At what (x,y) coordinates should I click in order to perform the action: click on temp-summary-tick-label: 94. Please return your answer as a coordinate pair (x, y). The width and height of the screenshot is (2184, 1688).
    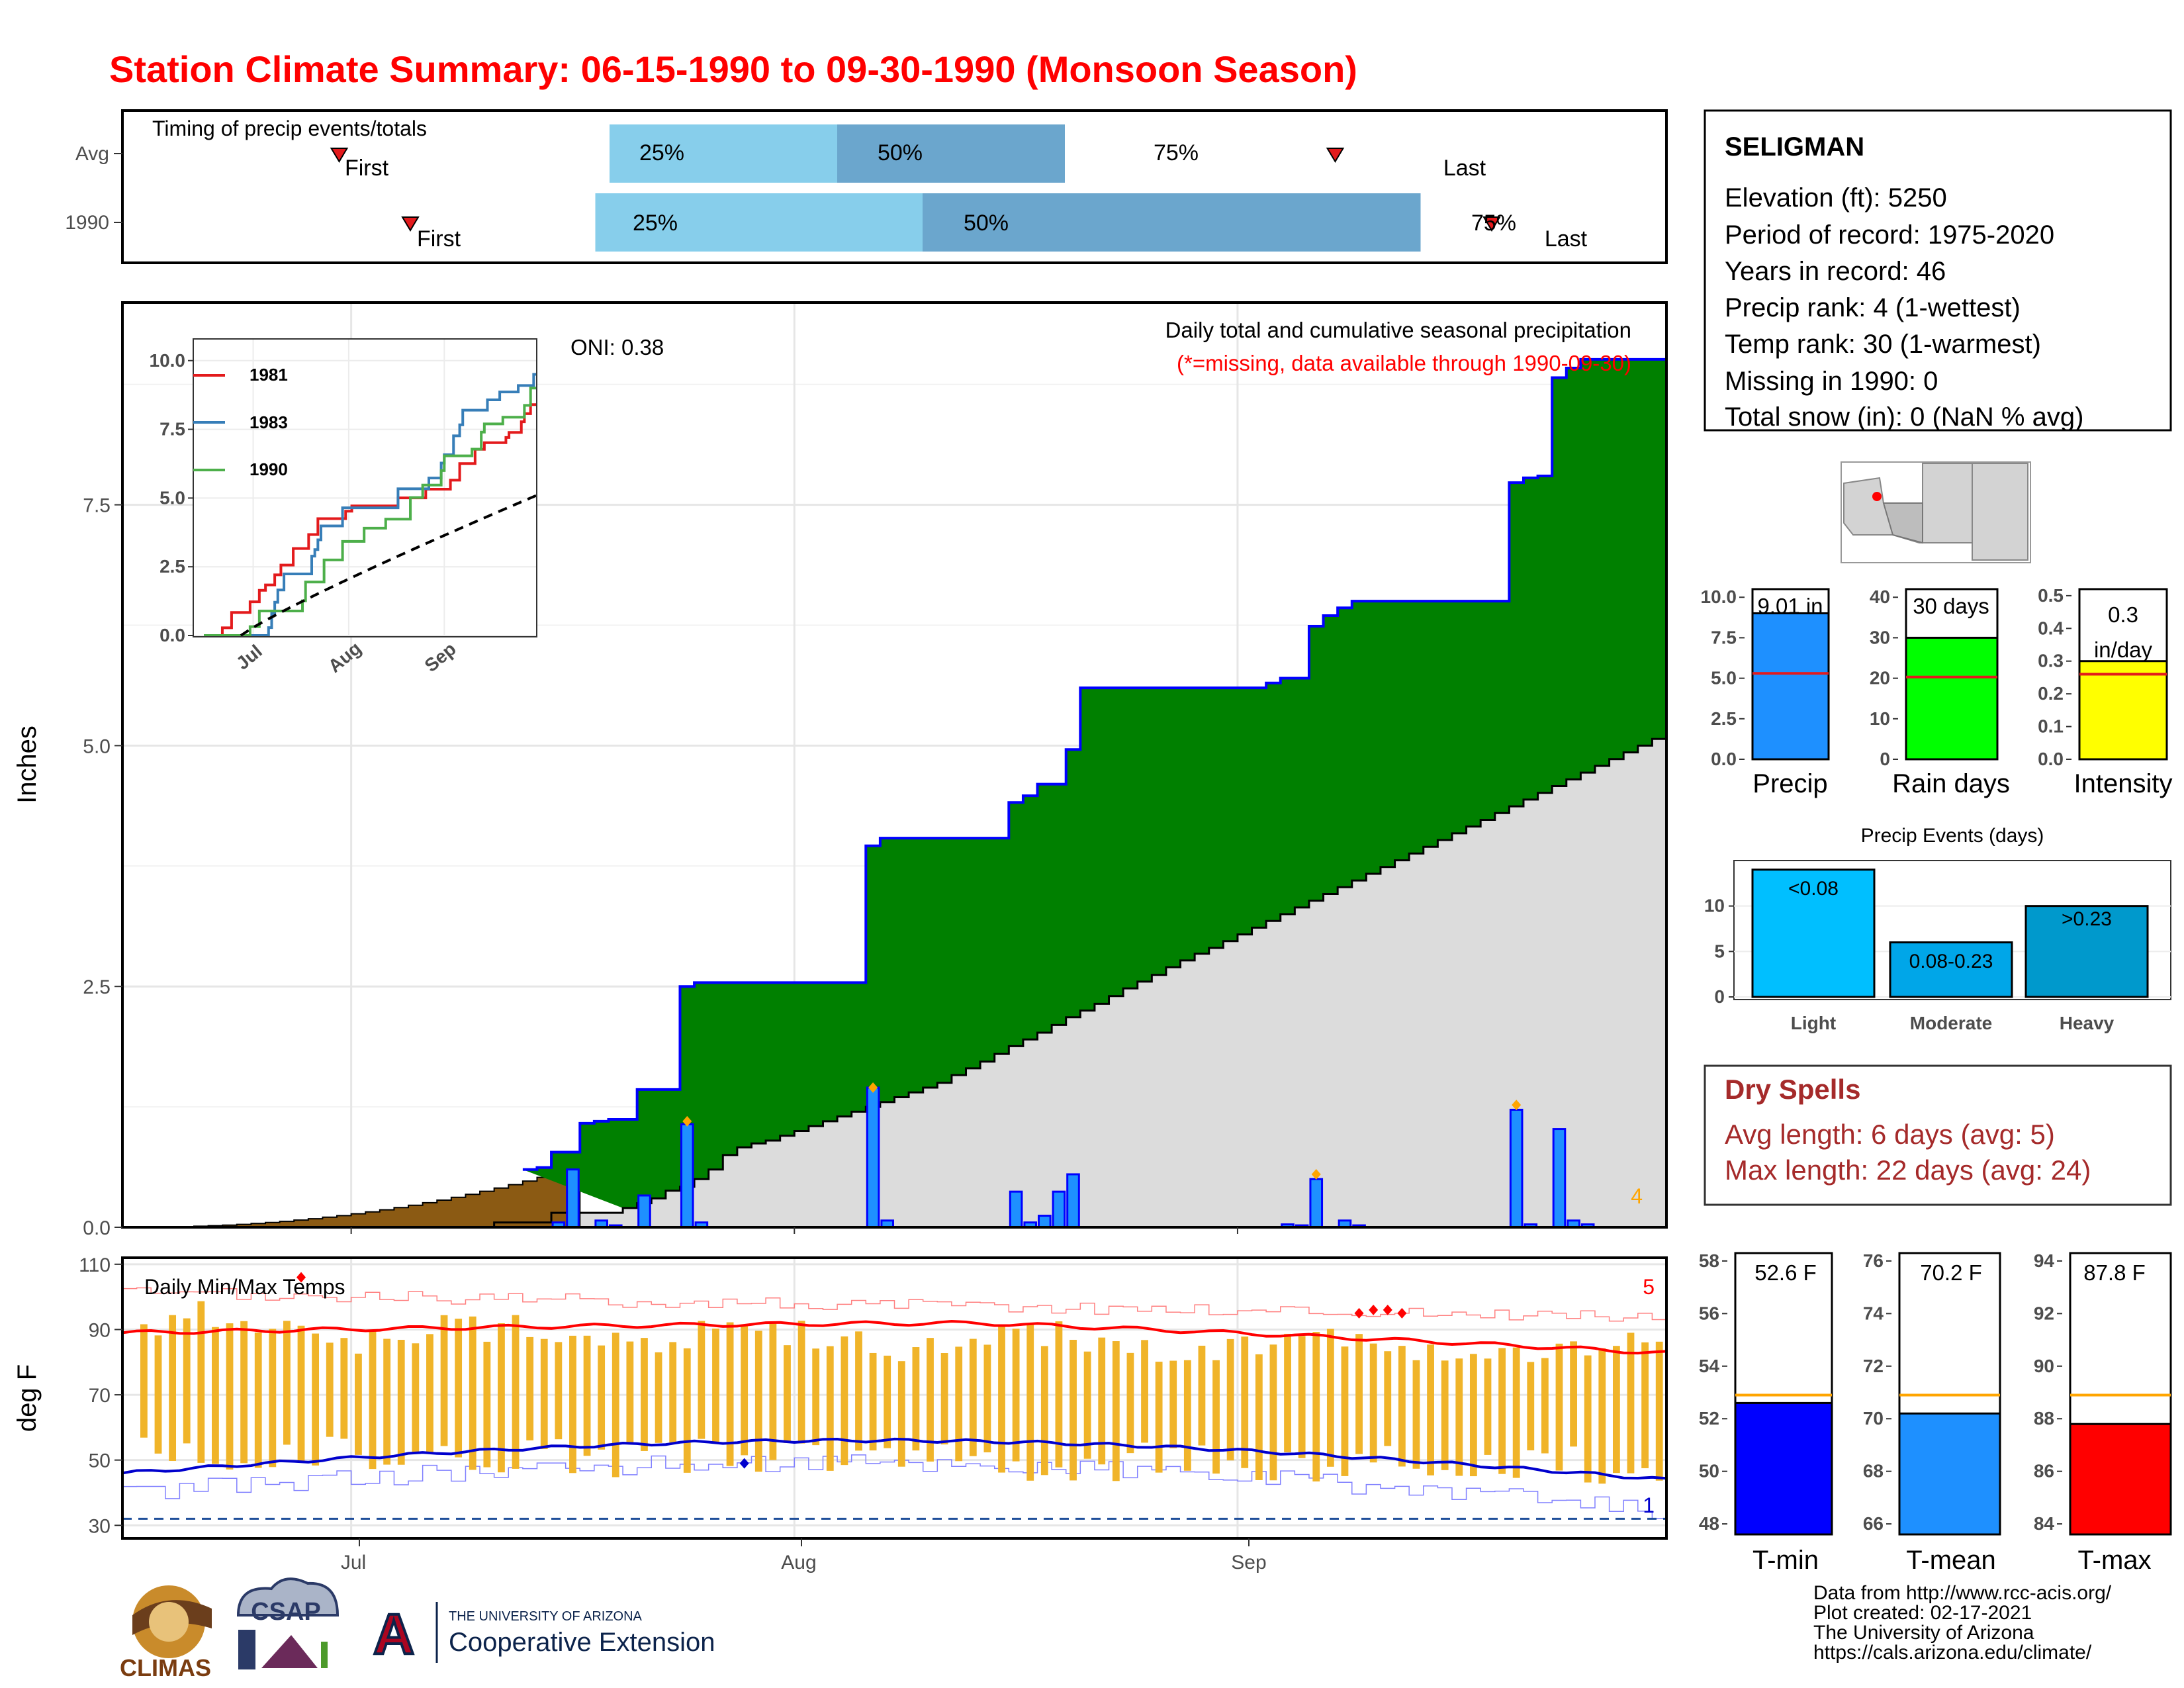
    Looking at the image, I should click on (2045, 1260).